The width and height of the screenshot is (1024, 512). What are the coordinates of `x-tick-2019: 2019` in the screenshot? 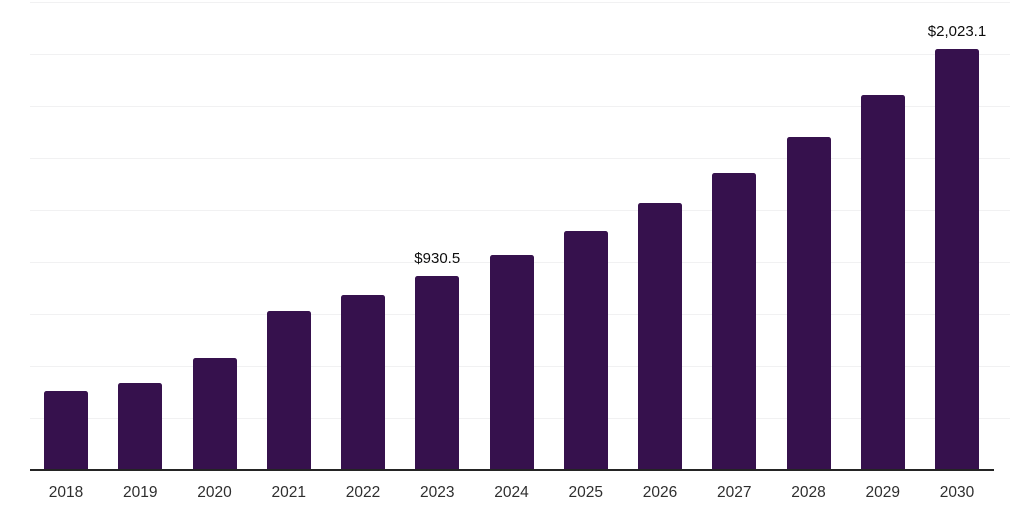 It's located at (140, 492).